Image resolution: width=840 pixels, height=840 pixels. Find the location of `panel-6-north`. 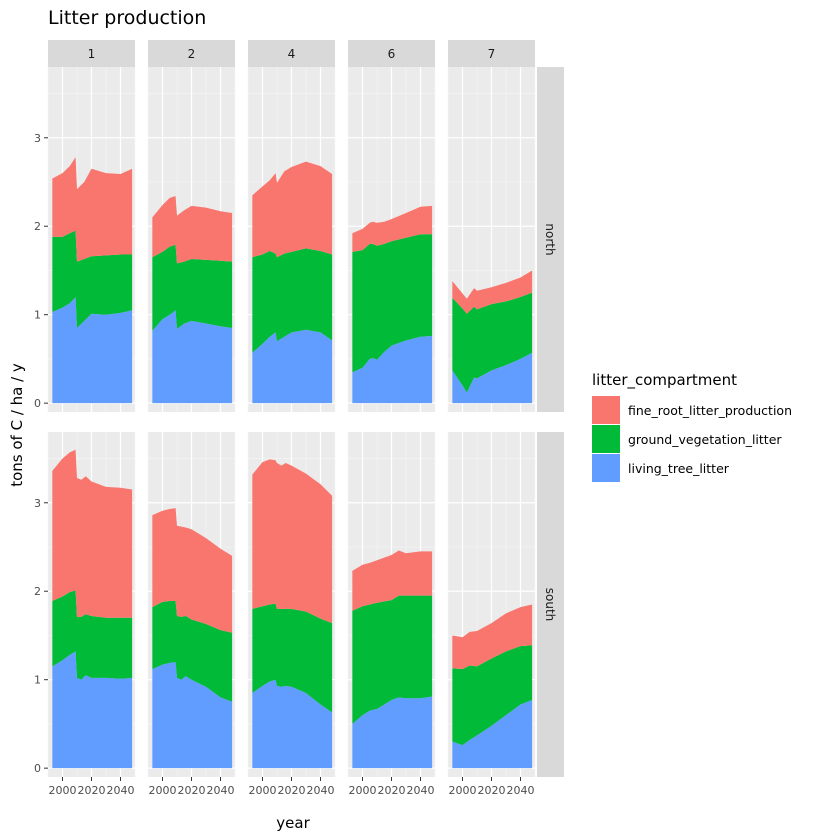

panel-6-north is located at coordinates (391, 239).